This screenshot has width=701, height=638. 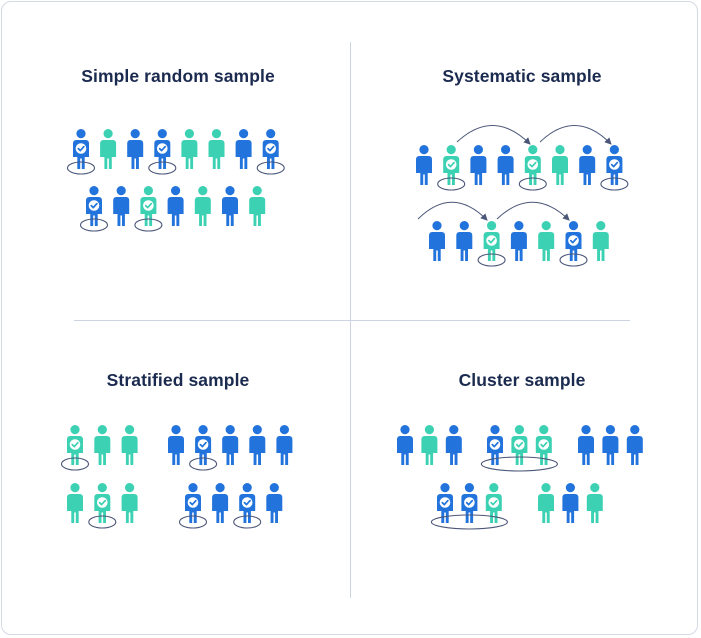 What do you see at coordinates (352, 320) in the screenshot?
I see `horizontal-divider` at bounding box center [352, 320].